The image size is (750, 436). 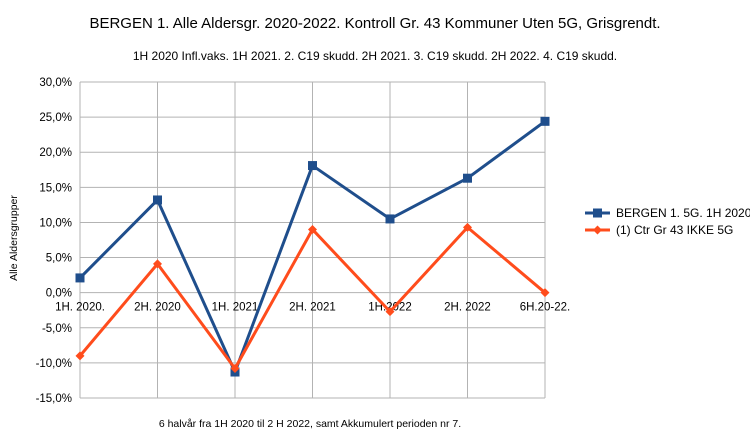 What do you see at coordinates (683, 213) in the screenshot?
I see `legend-label: BERGEN 1. 5G. 1H 2020.` at bounding box center [683, 213].